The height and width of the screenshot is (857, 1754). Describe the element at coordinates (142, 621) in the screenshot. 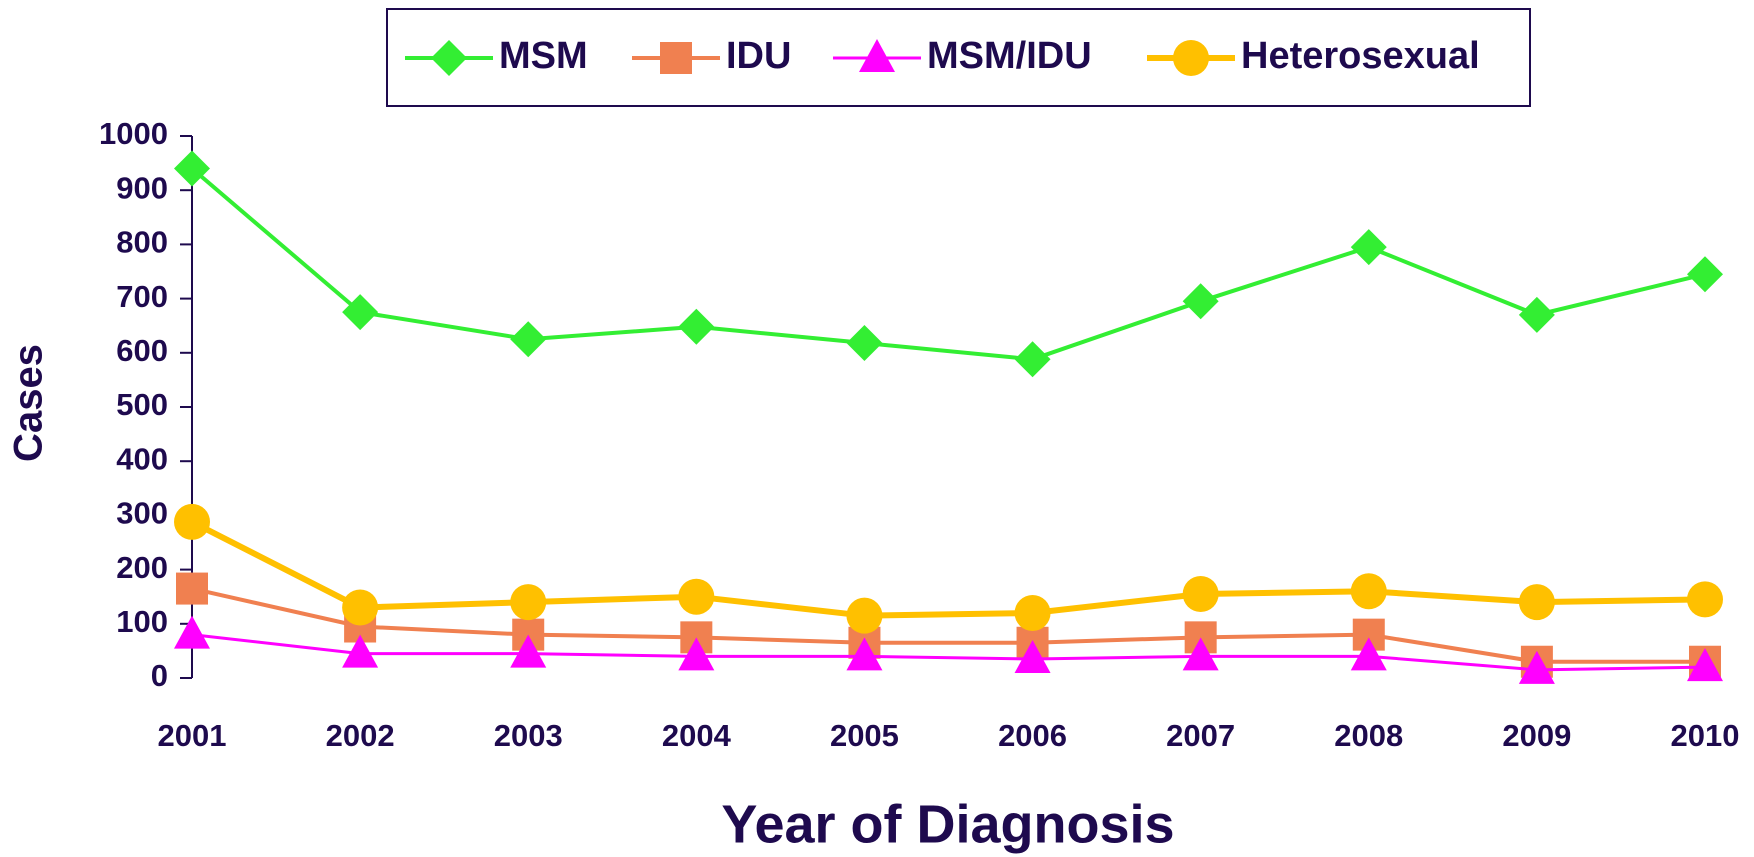

I see `y-tick-label: 100` at that location.